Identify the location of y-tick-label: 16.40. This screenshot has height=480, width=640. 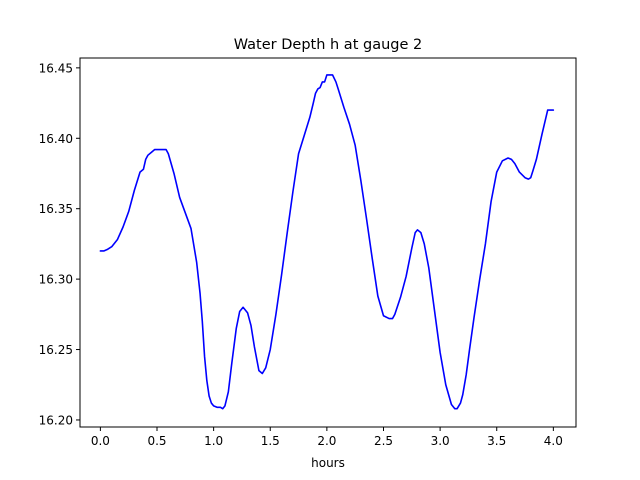
(56, 139).